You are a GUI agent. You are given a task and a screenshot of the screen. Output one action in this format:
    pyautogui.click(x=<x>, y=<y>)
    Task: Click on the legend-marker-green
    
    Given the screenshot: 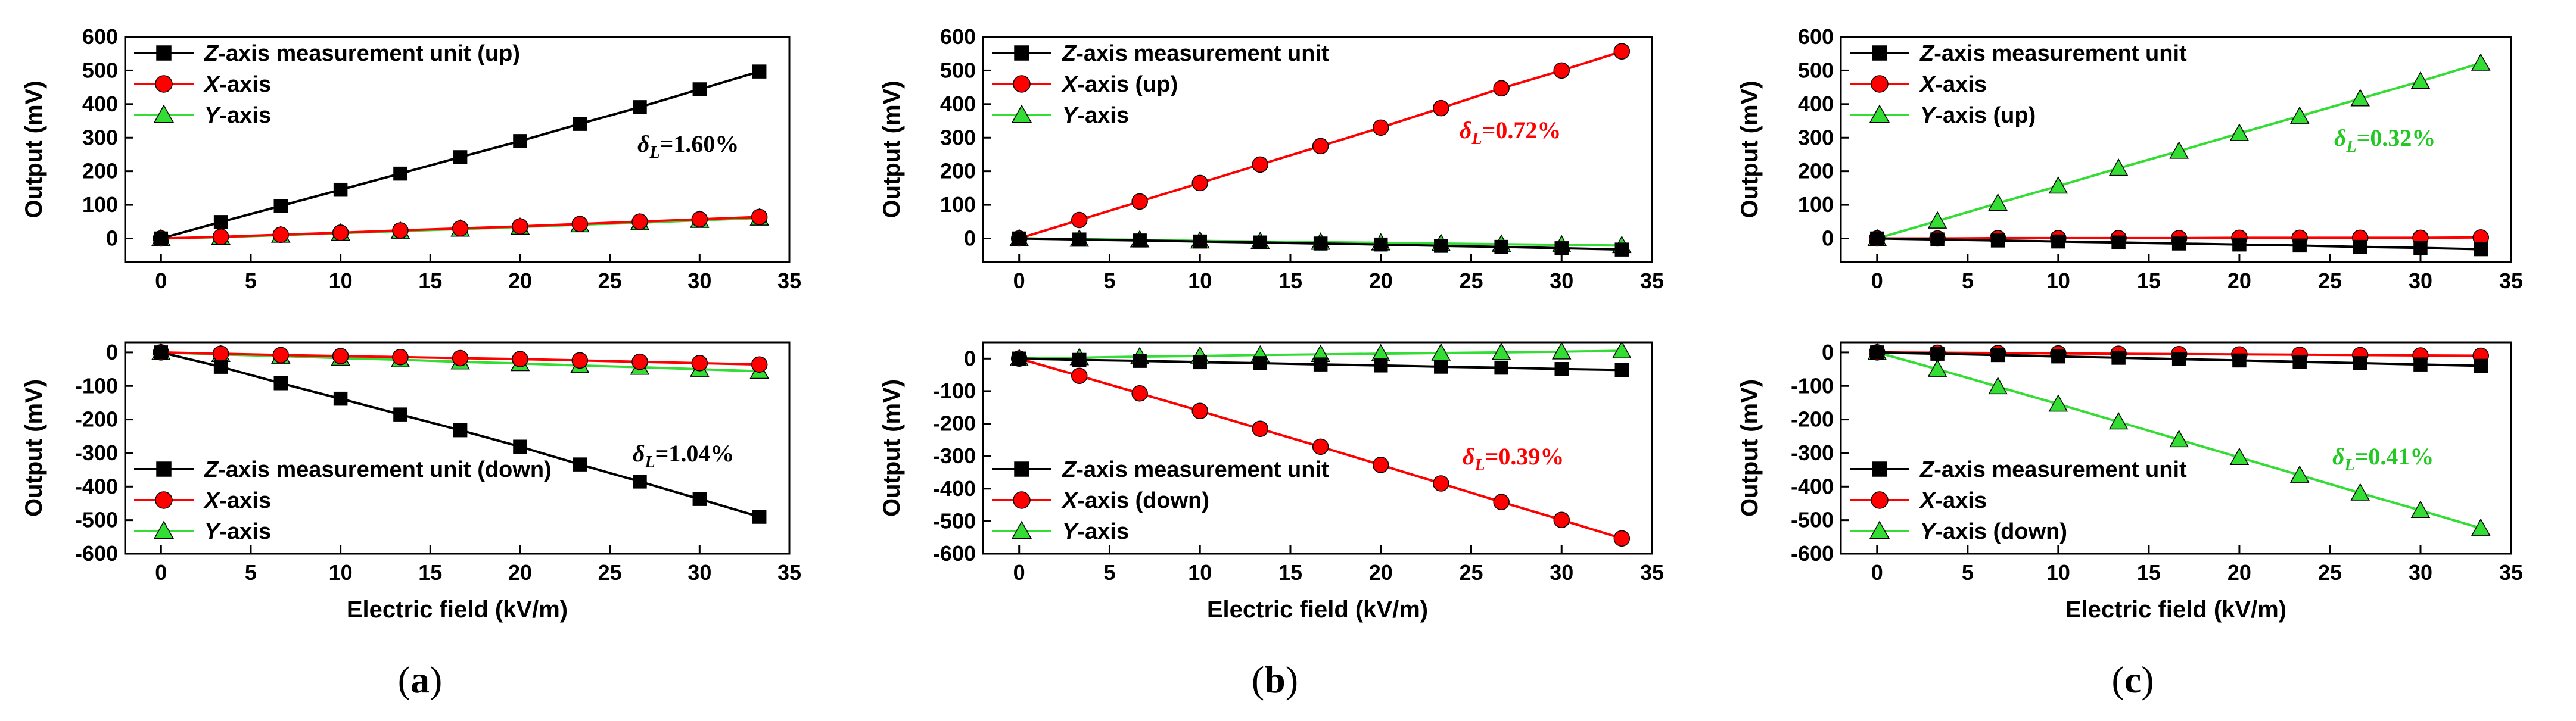 What is the action you would take?
    pyautogui.click(x=164, y=529)
    